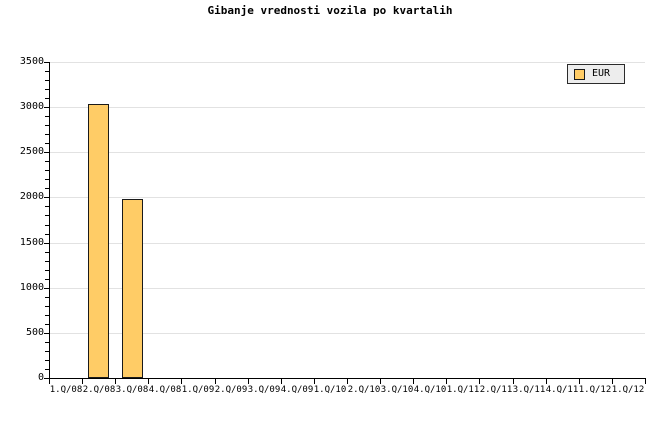  I want to click on x-axis-tick-label: 4.Q/10, so click(430, 390).